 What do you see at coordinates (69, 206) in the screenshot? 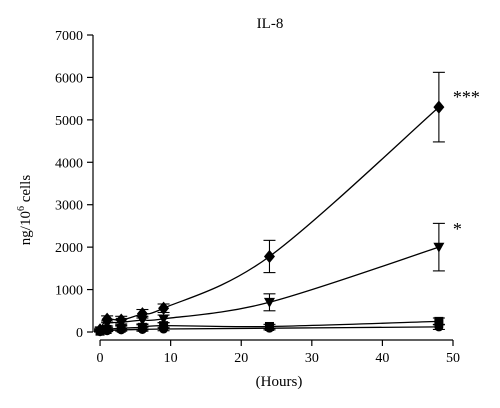
I see `y-tick-label: 3000` at bounding box center [69, 206].